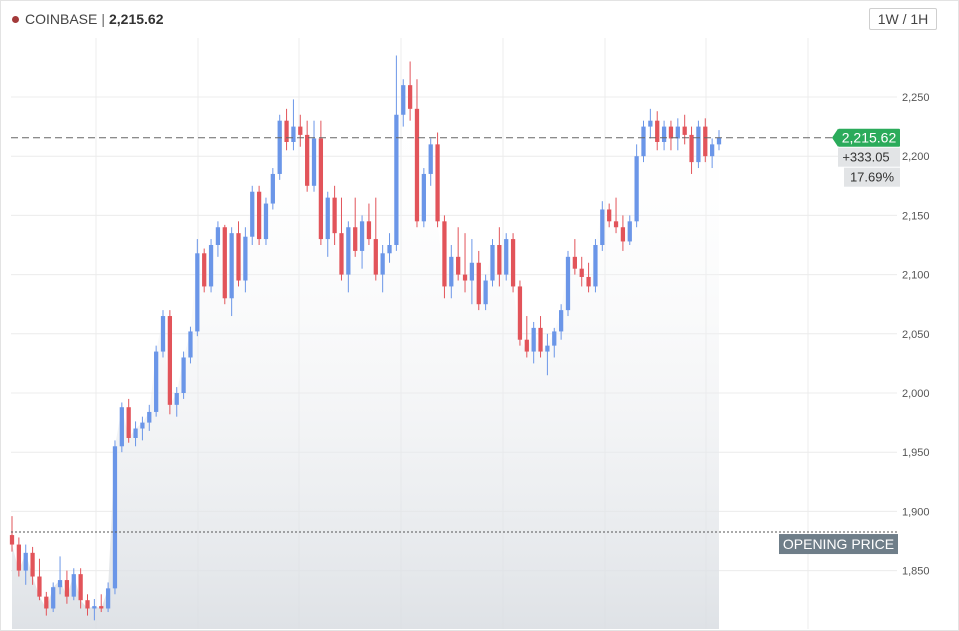  Describe the element at coordinates (865, 157) in the screenshot. I see `change-label: +333.05` at that location.